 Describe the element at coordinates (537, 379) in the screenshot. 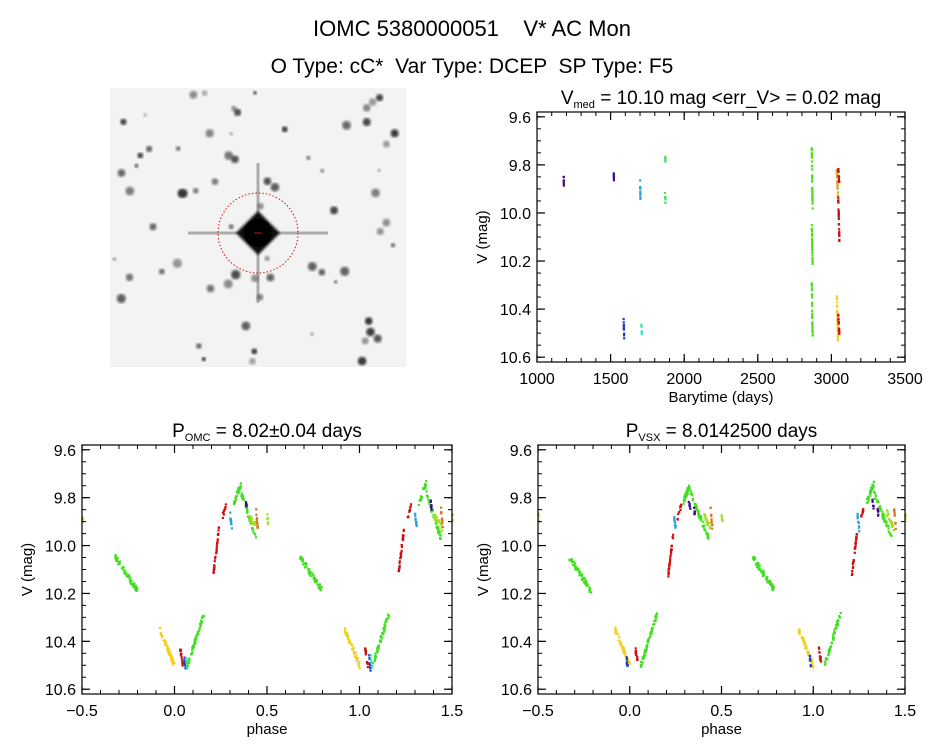

I see `x-tick-label: 1000` at that location.